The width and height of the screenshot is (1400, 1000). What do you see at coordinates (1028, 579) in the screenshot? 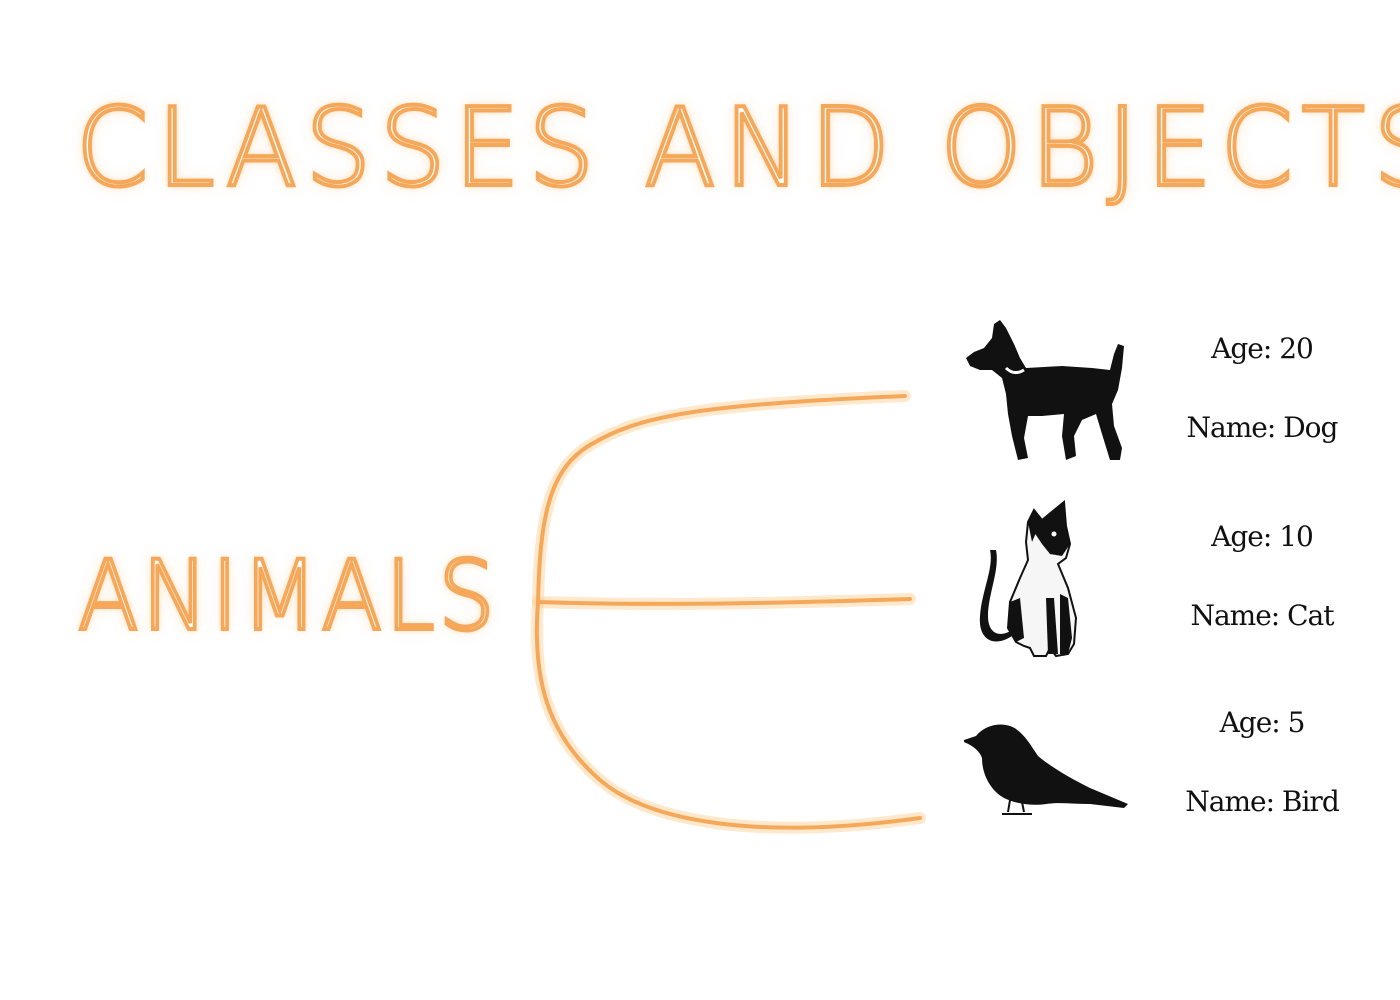
I see `cat-icon` at bounding box center [1028, 579].